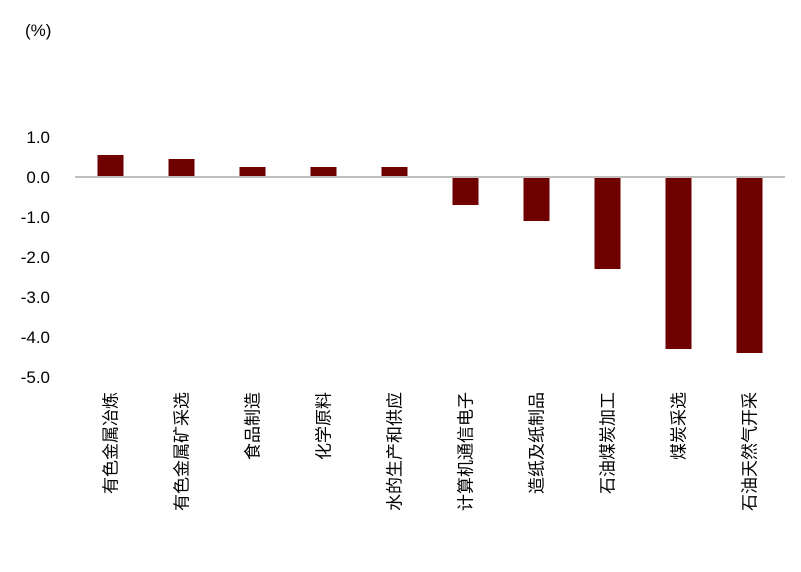  What do you see at coordinates (35, 217) in the screenshot?
I see `y-tick-label: -1.0` at bounding box center [35, 217].